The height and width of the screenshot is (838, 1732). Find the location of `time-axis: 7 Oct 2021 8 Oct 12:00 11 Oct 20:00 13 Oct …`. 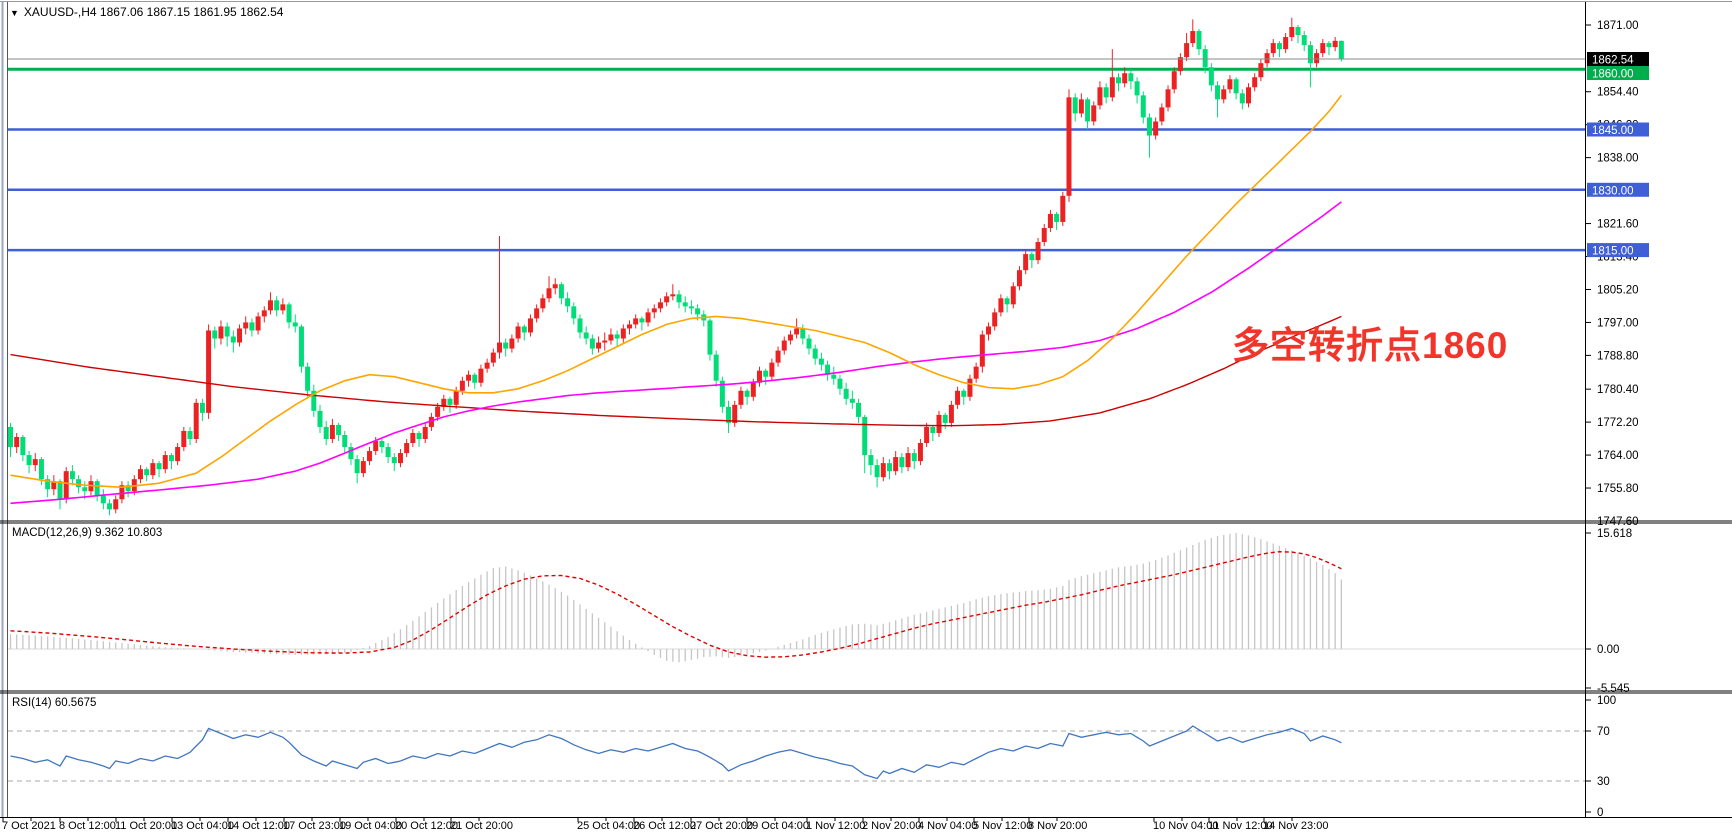

time-axis: 7 Oct 2021 8 Oct 12:00 11 Oct 20:00 13 Oct … is located at coordinates (866, 828).